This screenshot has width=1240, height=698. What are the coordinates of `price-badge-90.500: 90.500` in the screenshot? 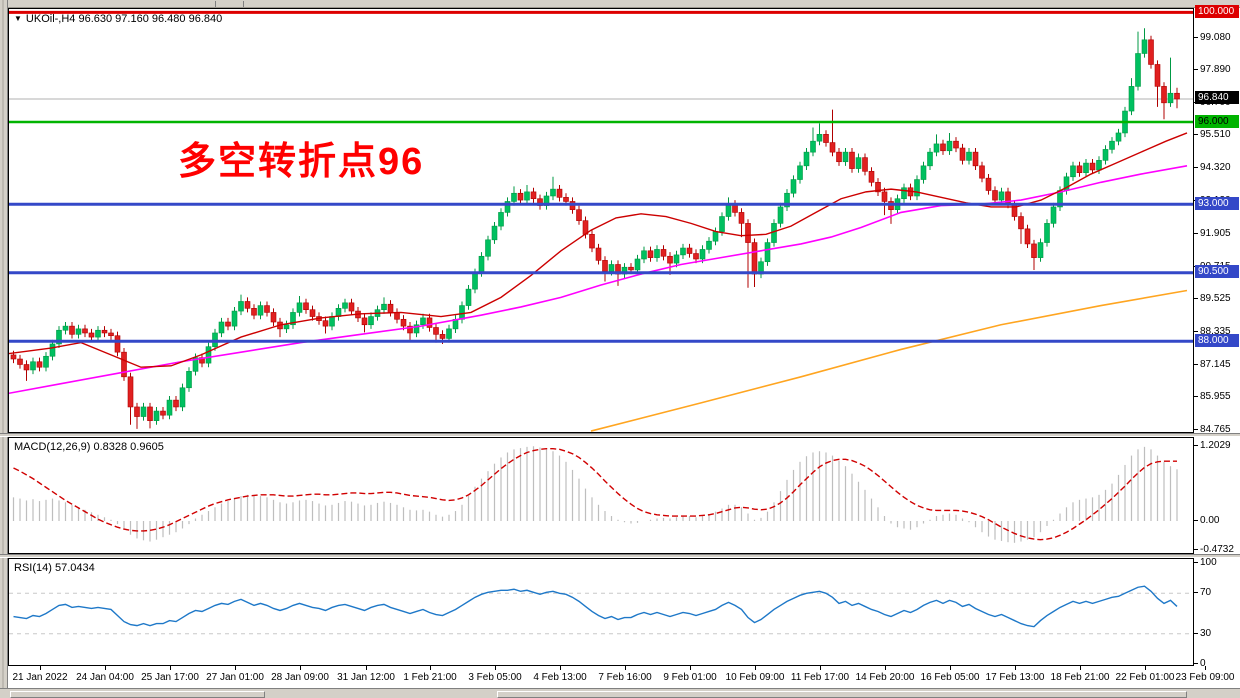 It's located at (1217, 272).